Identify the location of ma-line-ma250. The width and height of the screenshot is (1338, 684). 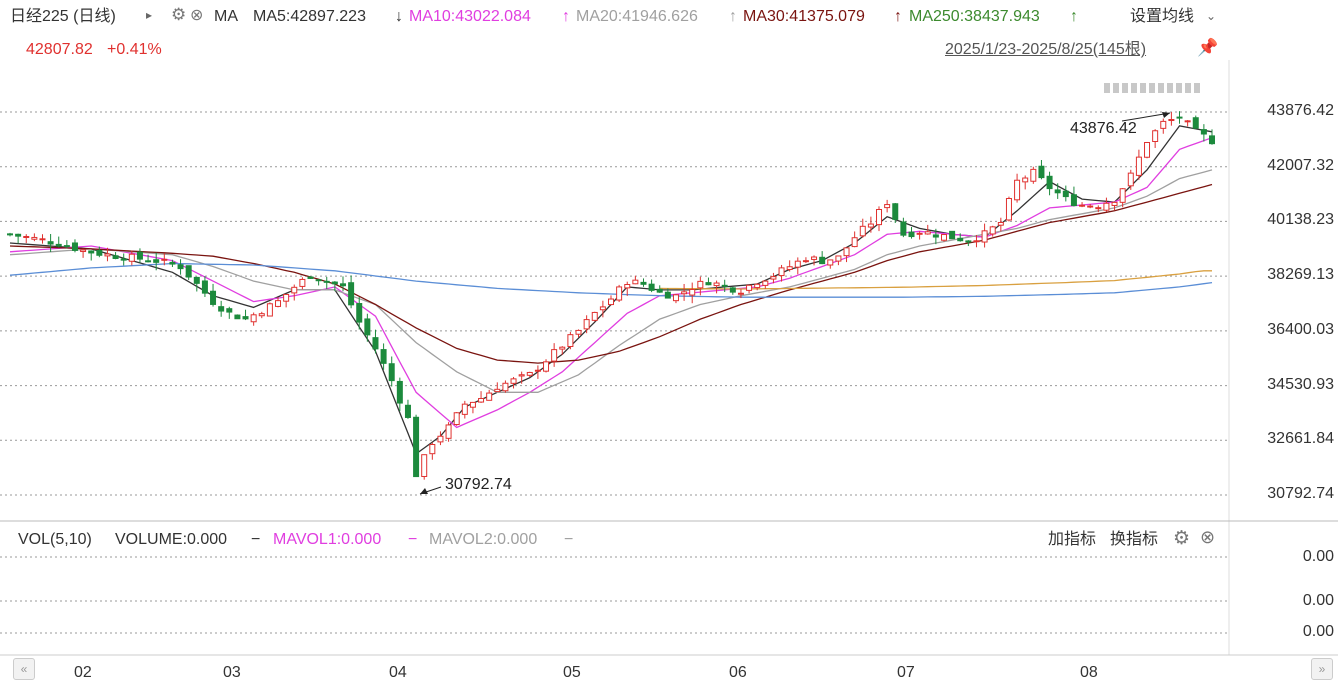
(611, 280).